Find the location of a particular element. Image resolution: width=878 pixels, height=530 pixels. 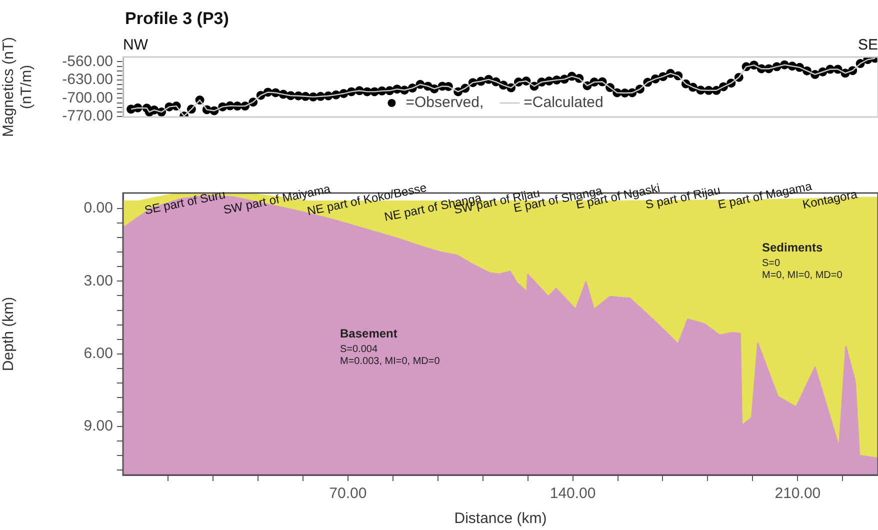

x-tick-label: 140.00 is located at coordinates (573, 493).